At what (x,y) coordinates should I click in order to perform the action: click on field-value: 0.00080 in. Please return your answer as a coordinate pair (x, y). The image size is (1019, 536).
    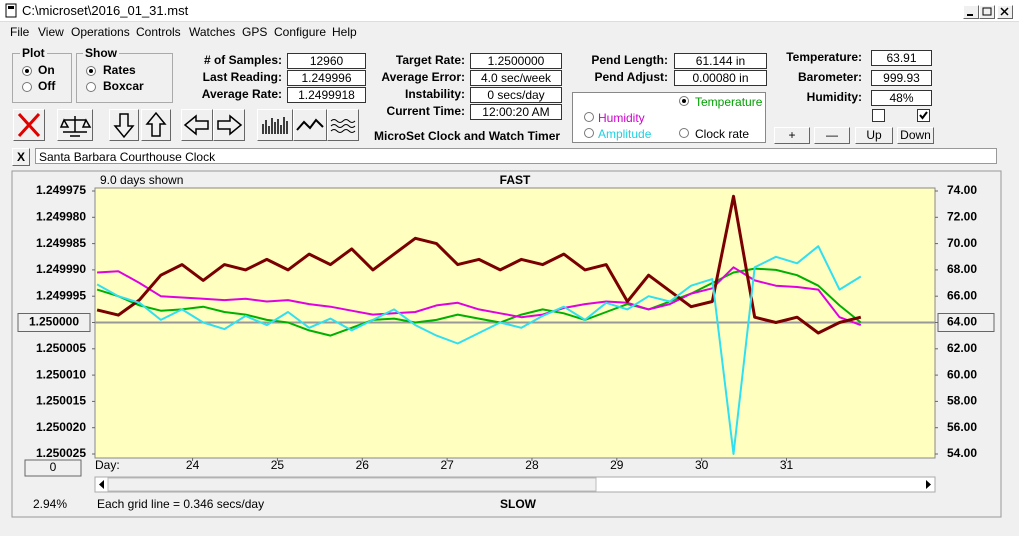
    Looking at the image, I should click on (720, 78).